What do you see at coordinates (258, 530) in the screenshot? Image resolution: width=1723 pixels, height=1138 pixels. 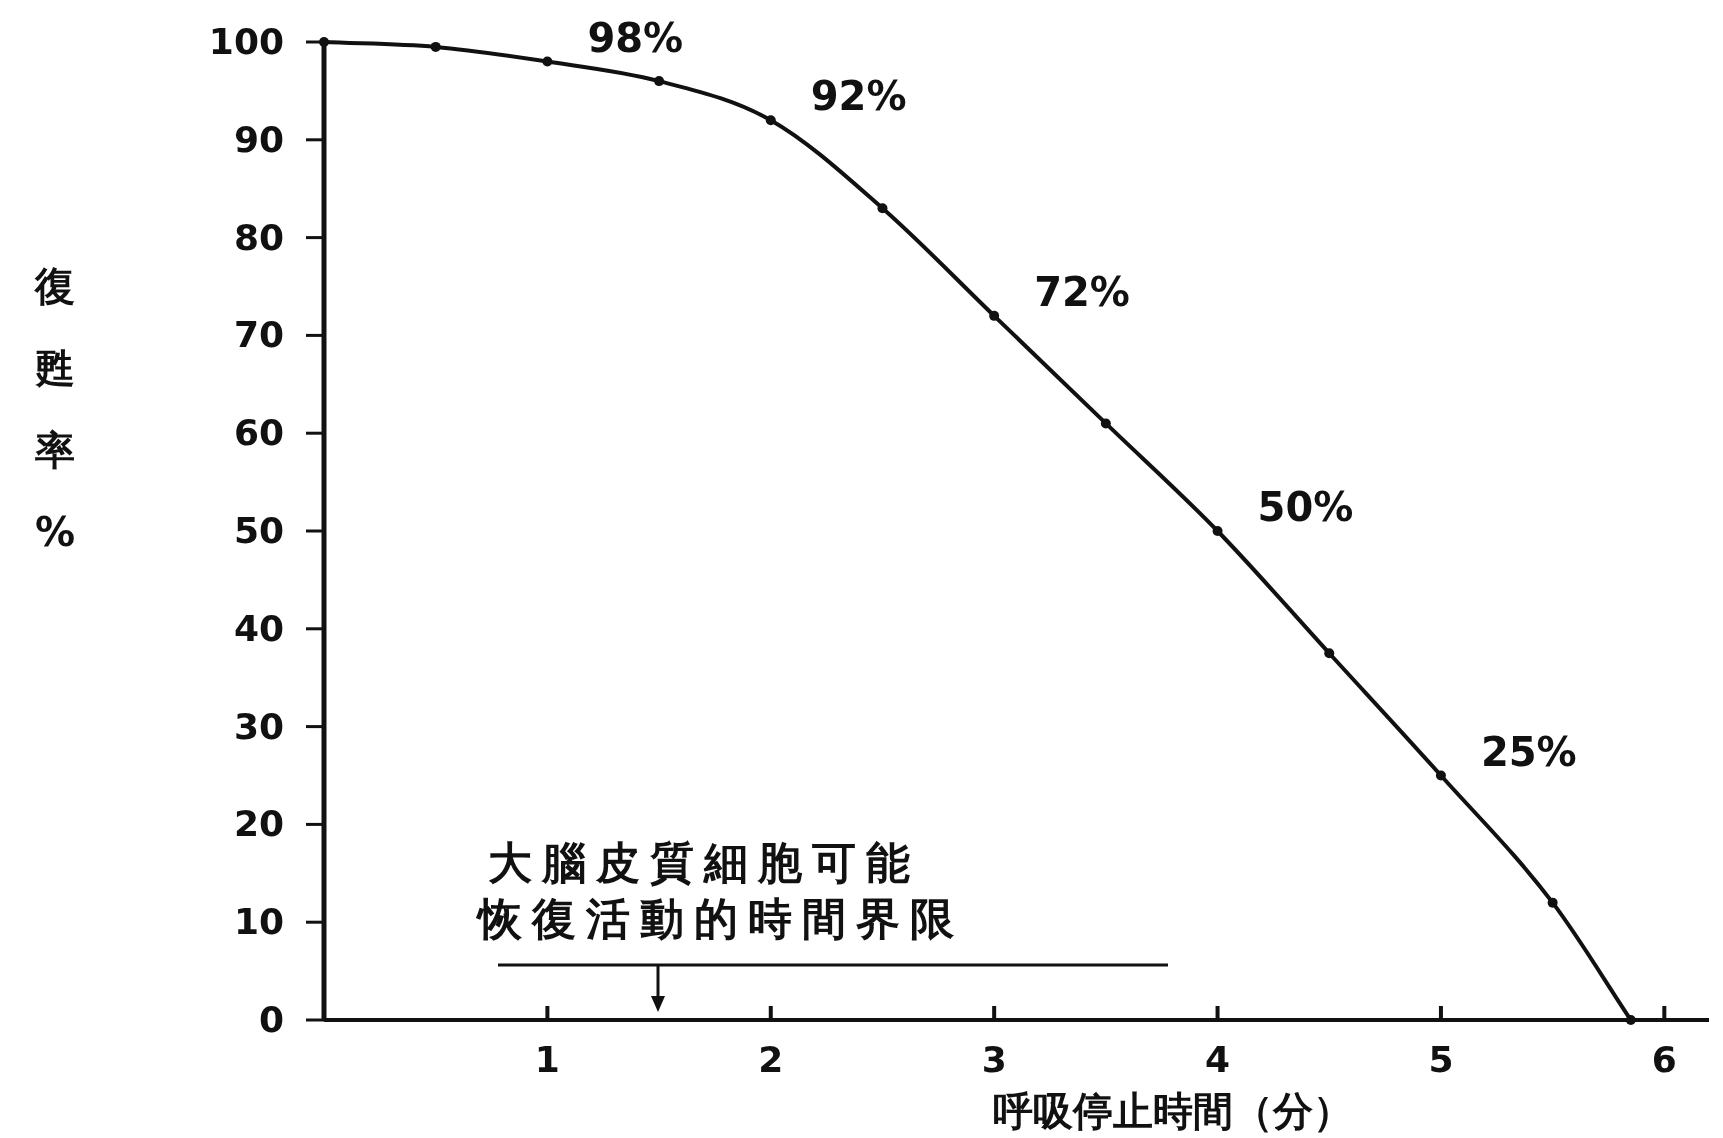 I see `y-tick-label: 50` at bounding box center [258, 530].